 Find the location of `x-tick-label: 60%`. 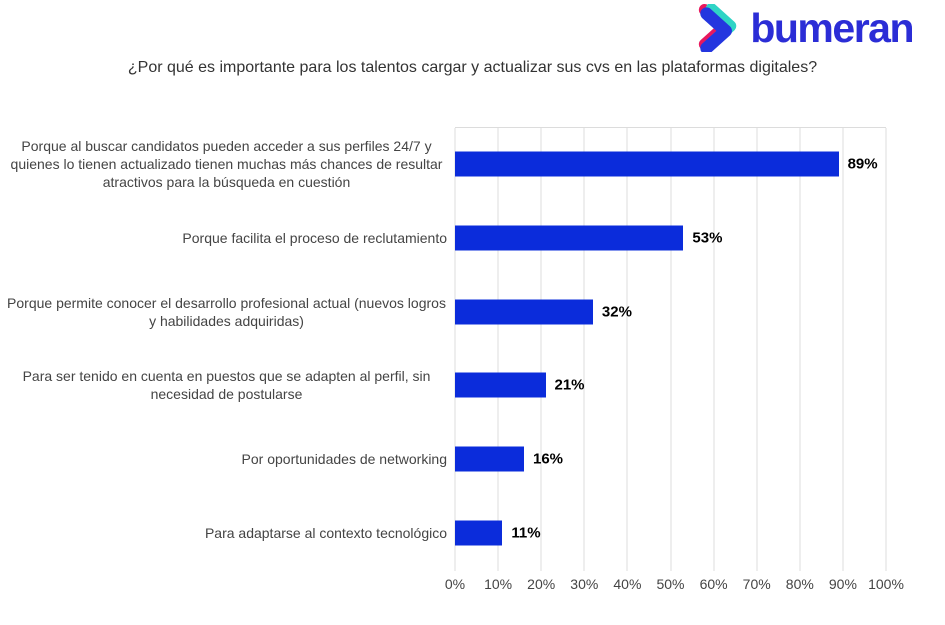

x-tick-label: 60% is located at coordinates (713, 584).